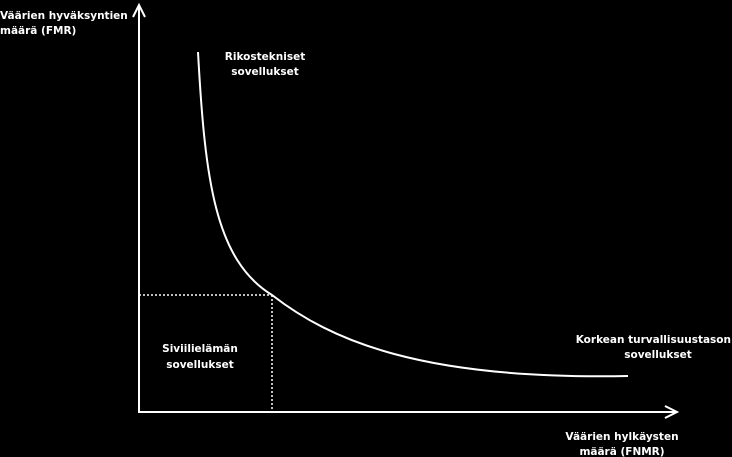 This screenshot has height=457, width=732. What do you see at coordinates (139, 10) in the screenshot?
I see `y-axis-arrow` at bounding box center [139, 10].